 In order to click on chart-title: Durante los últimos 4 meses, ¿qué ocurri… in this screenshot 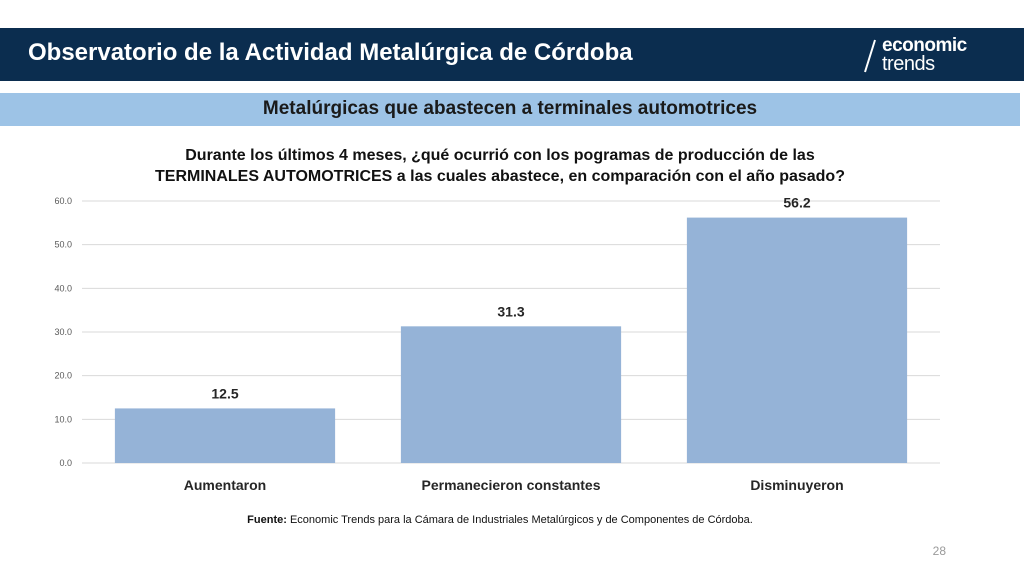, I will do `click(500, 166)`.